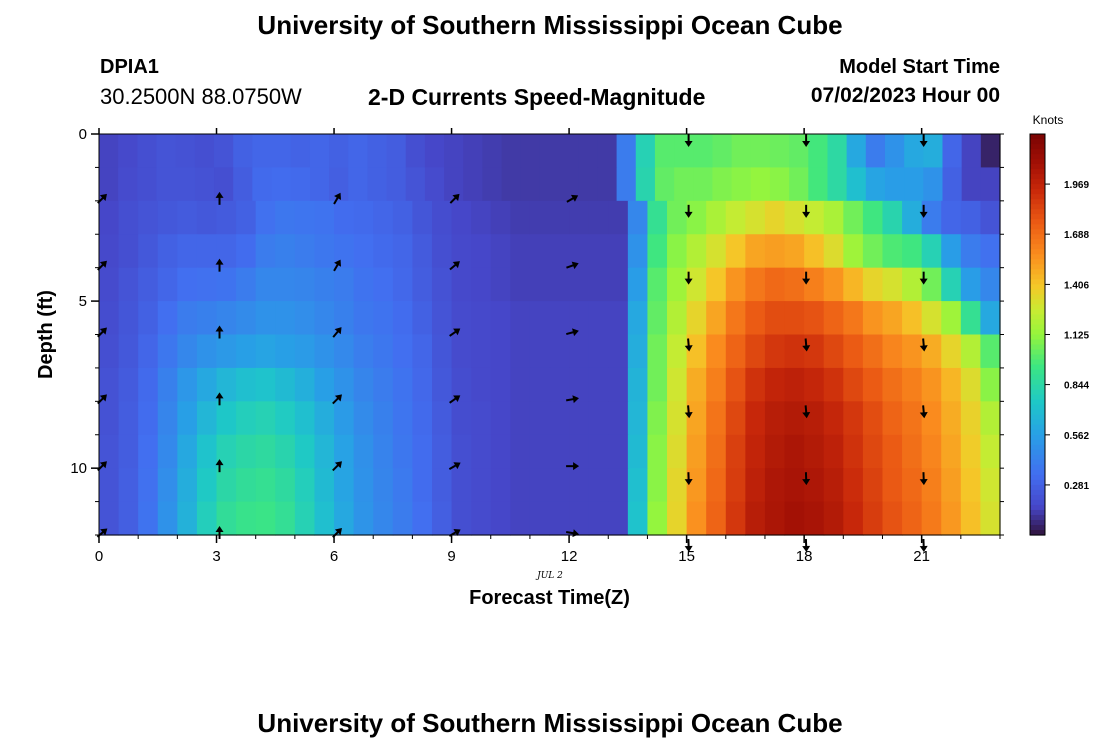 This screenshot has width=1100, height=750. What do you see at coordinates (129, 67) in the screenshot?
I see `station-id: DPIA1` at bounding box center [129, 67].